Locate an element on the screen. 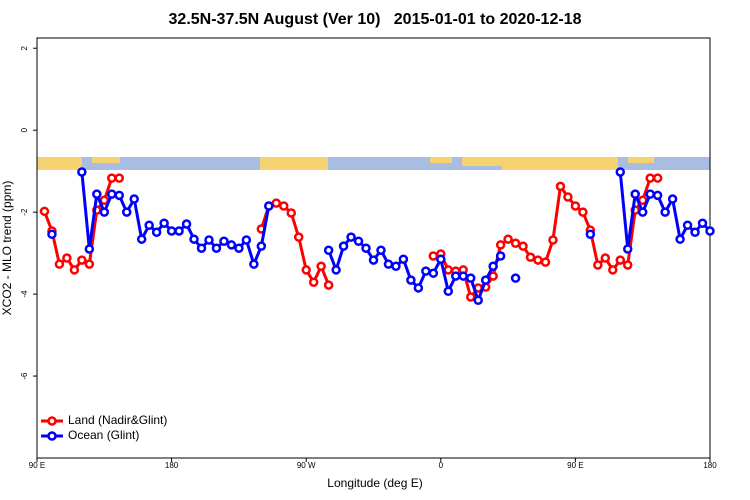 Image resolution: width=750 pixels, height=500 pixels. x-tick-label: 90 E is located at coordinates (37, 465).